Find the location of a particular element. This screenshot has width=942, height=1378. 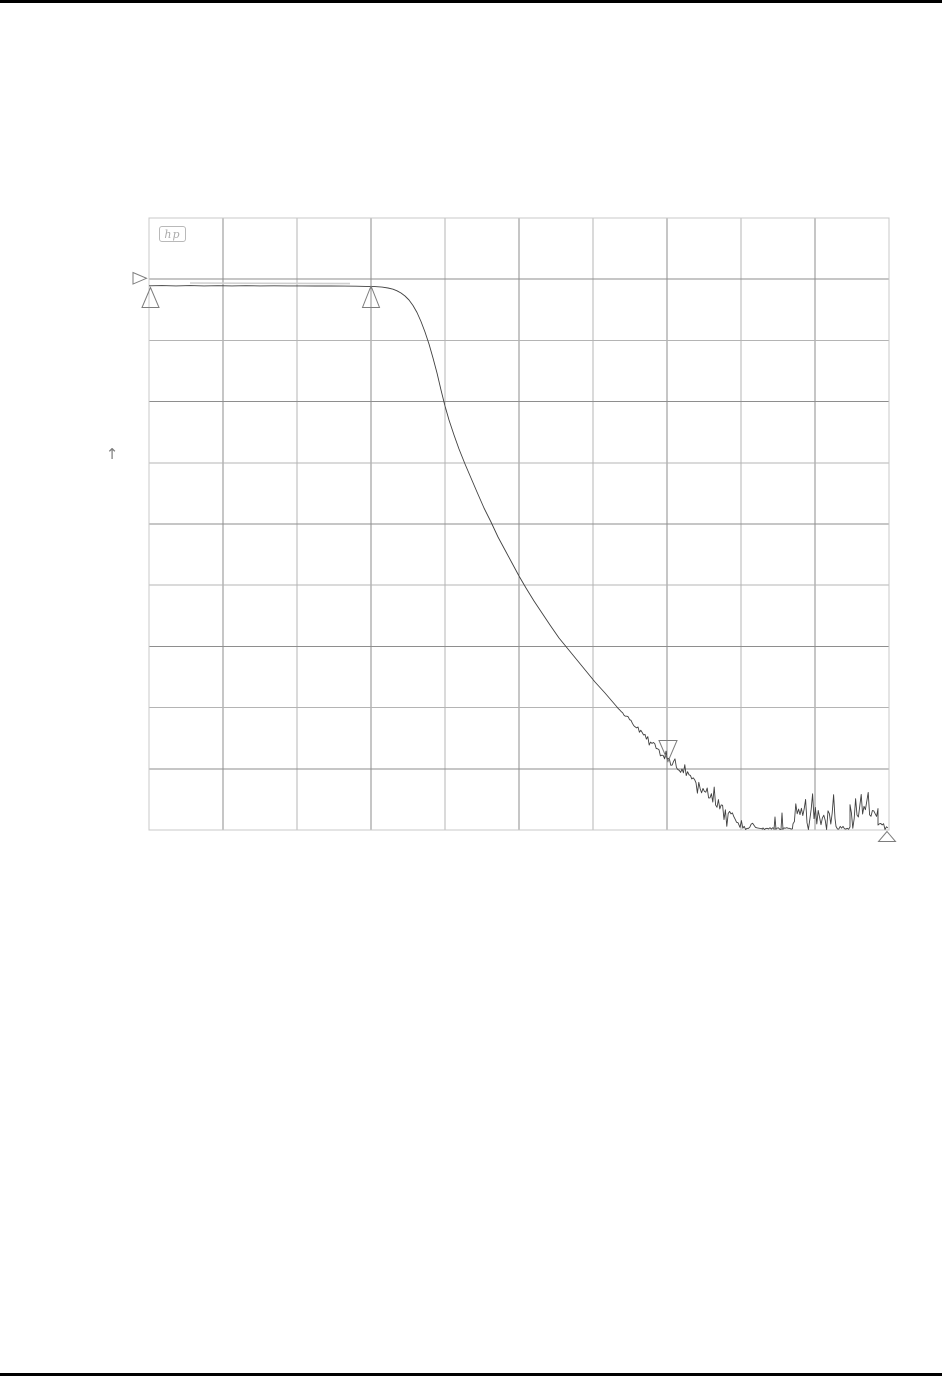

reference-level-marker is located at coordinates (140, 278).